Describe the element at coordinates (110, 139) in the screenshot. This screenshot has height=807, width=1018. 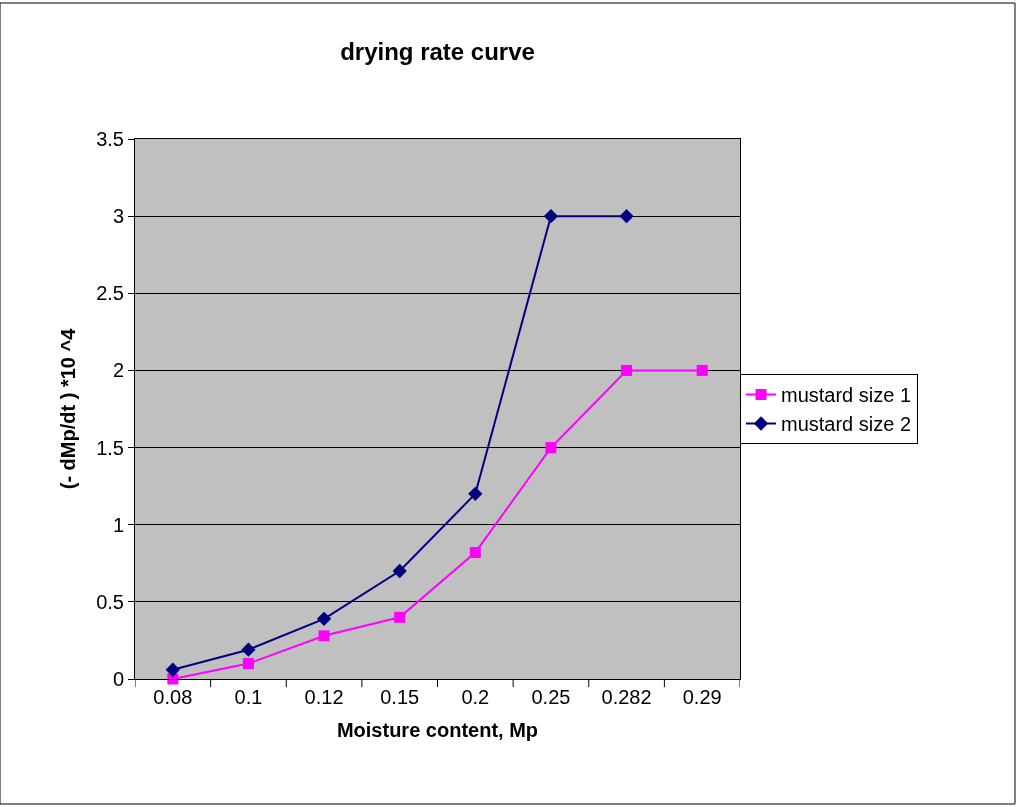
I see `y-tick-label: 3.5` at that location.